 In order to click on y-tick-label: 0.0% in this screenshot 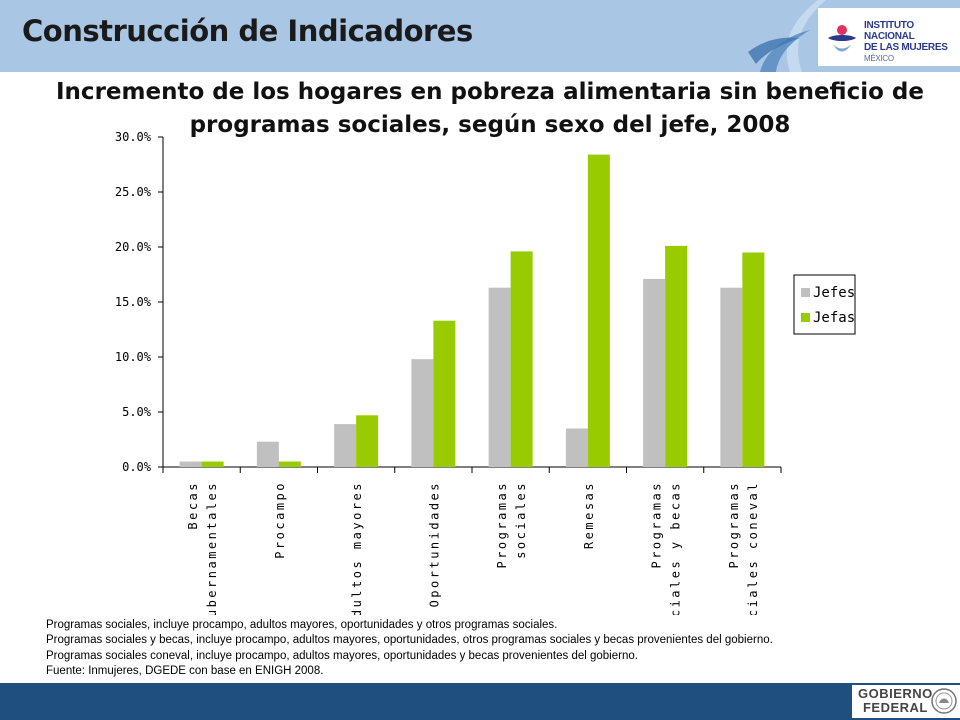, I will do `click(137, 467)`.